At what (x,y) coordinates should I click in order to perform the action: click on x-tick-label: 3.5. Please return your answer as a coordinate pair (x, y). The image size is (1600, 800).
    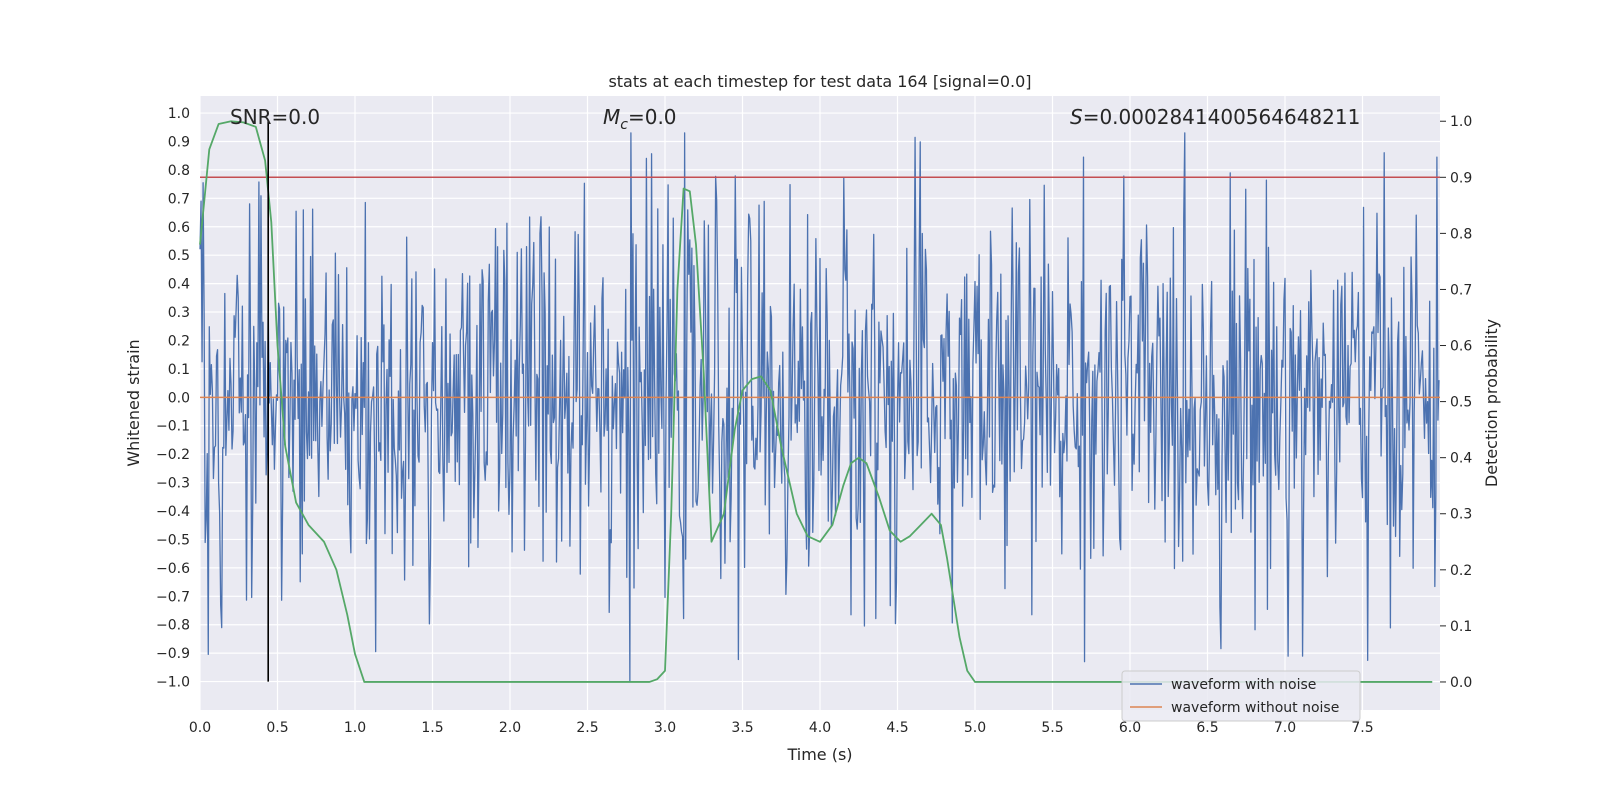
    Looking at the image, I should click on (742, 728).